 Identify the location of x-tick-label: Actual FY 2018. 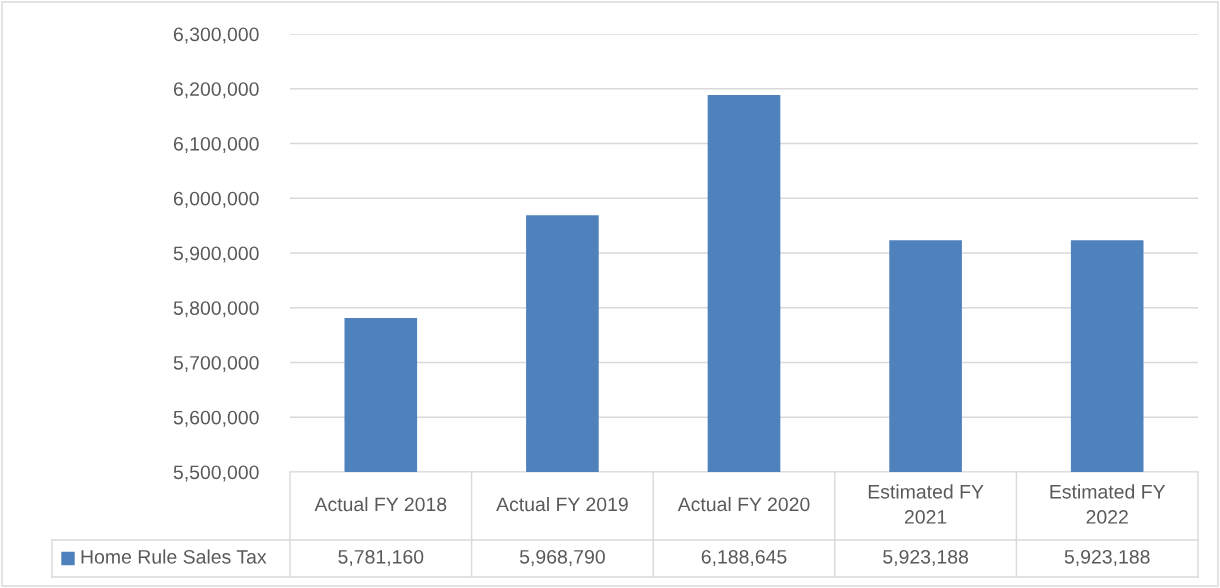
(380, 504).